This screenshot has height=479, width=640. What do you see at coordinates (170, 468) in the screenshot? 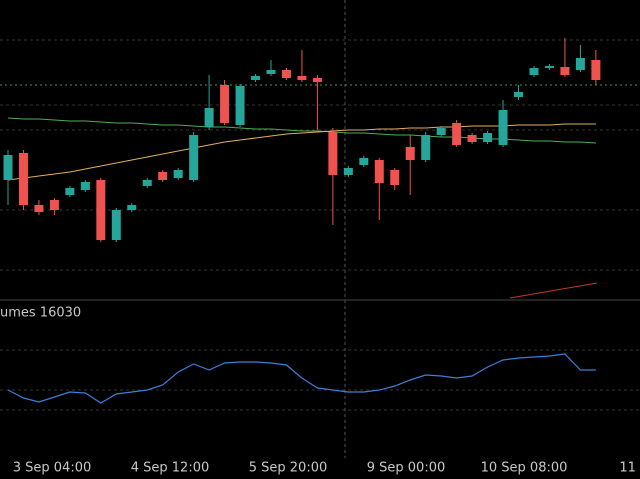
I see `x-tick-label: 4 Sep 12:00` at bounding box center [170, 468].